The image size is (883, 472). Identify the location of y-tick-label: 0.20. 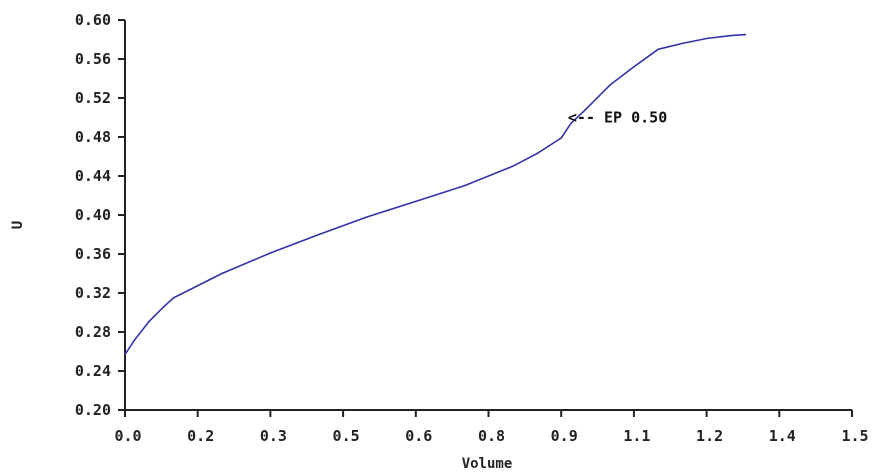
(93, 410).